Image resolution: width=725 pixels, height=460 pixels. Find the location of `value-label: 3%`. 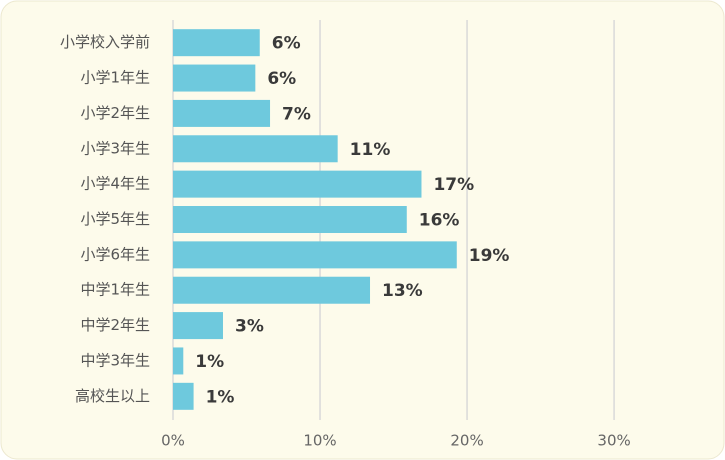

value-label: 3% is located at coordinates (249, 327).